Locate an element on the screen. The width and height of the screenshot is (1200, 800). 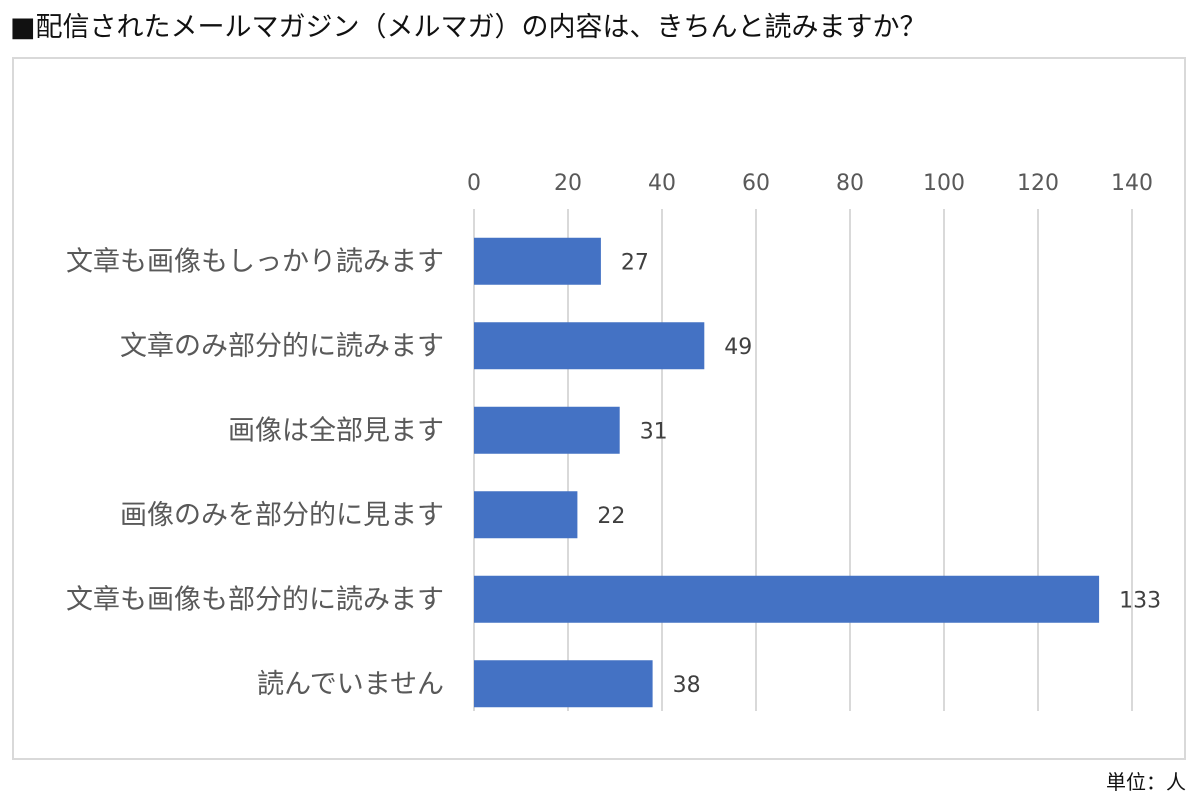
x-tick-label: 120 is located at coordinates (1038, 183).